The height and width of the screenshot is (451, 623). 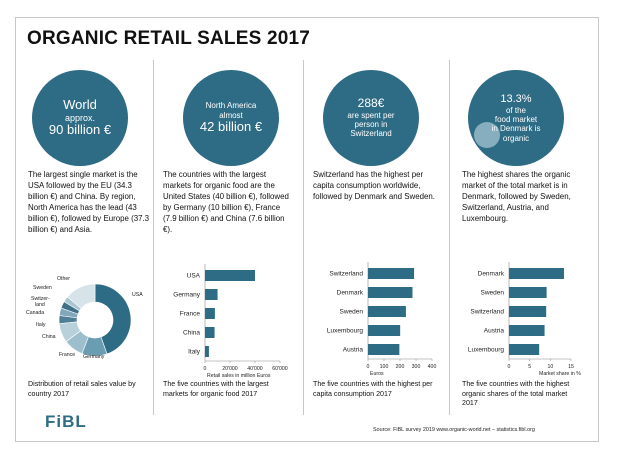 What do you see at coordinates (231, 126) in the screenshot?
I see `bubble-na-line: 42 billion €` at bounding box center [231, 126].